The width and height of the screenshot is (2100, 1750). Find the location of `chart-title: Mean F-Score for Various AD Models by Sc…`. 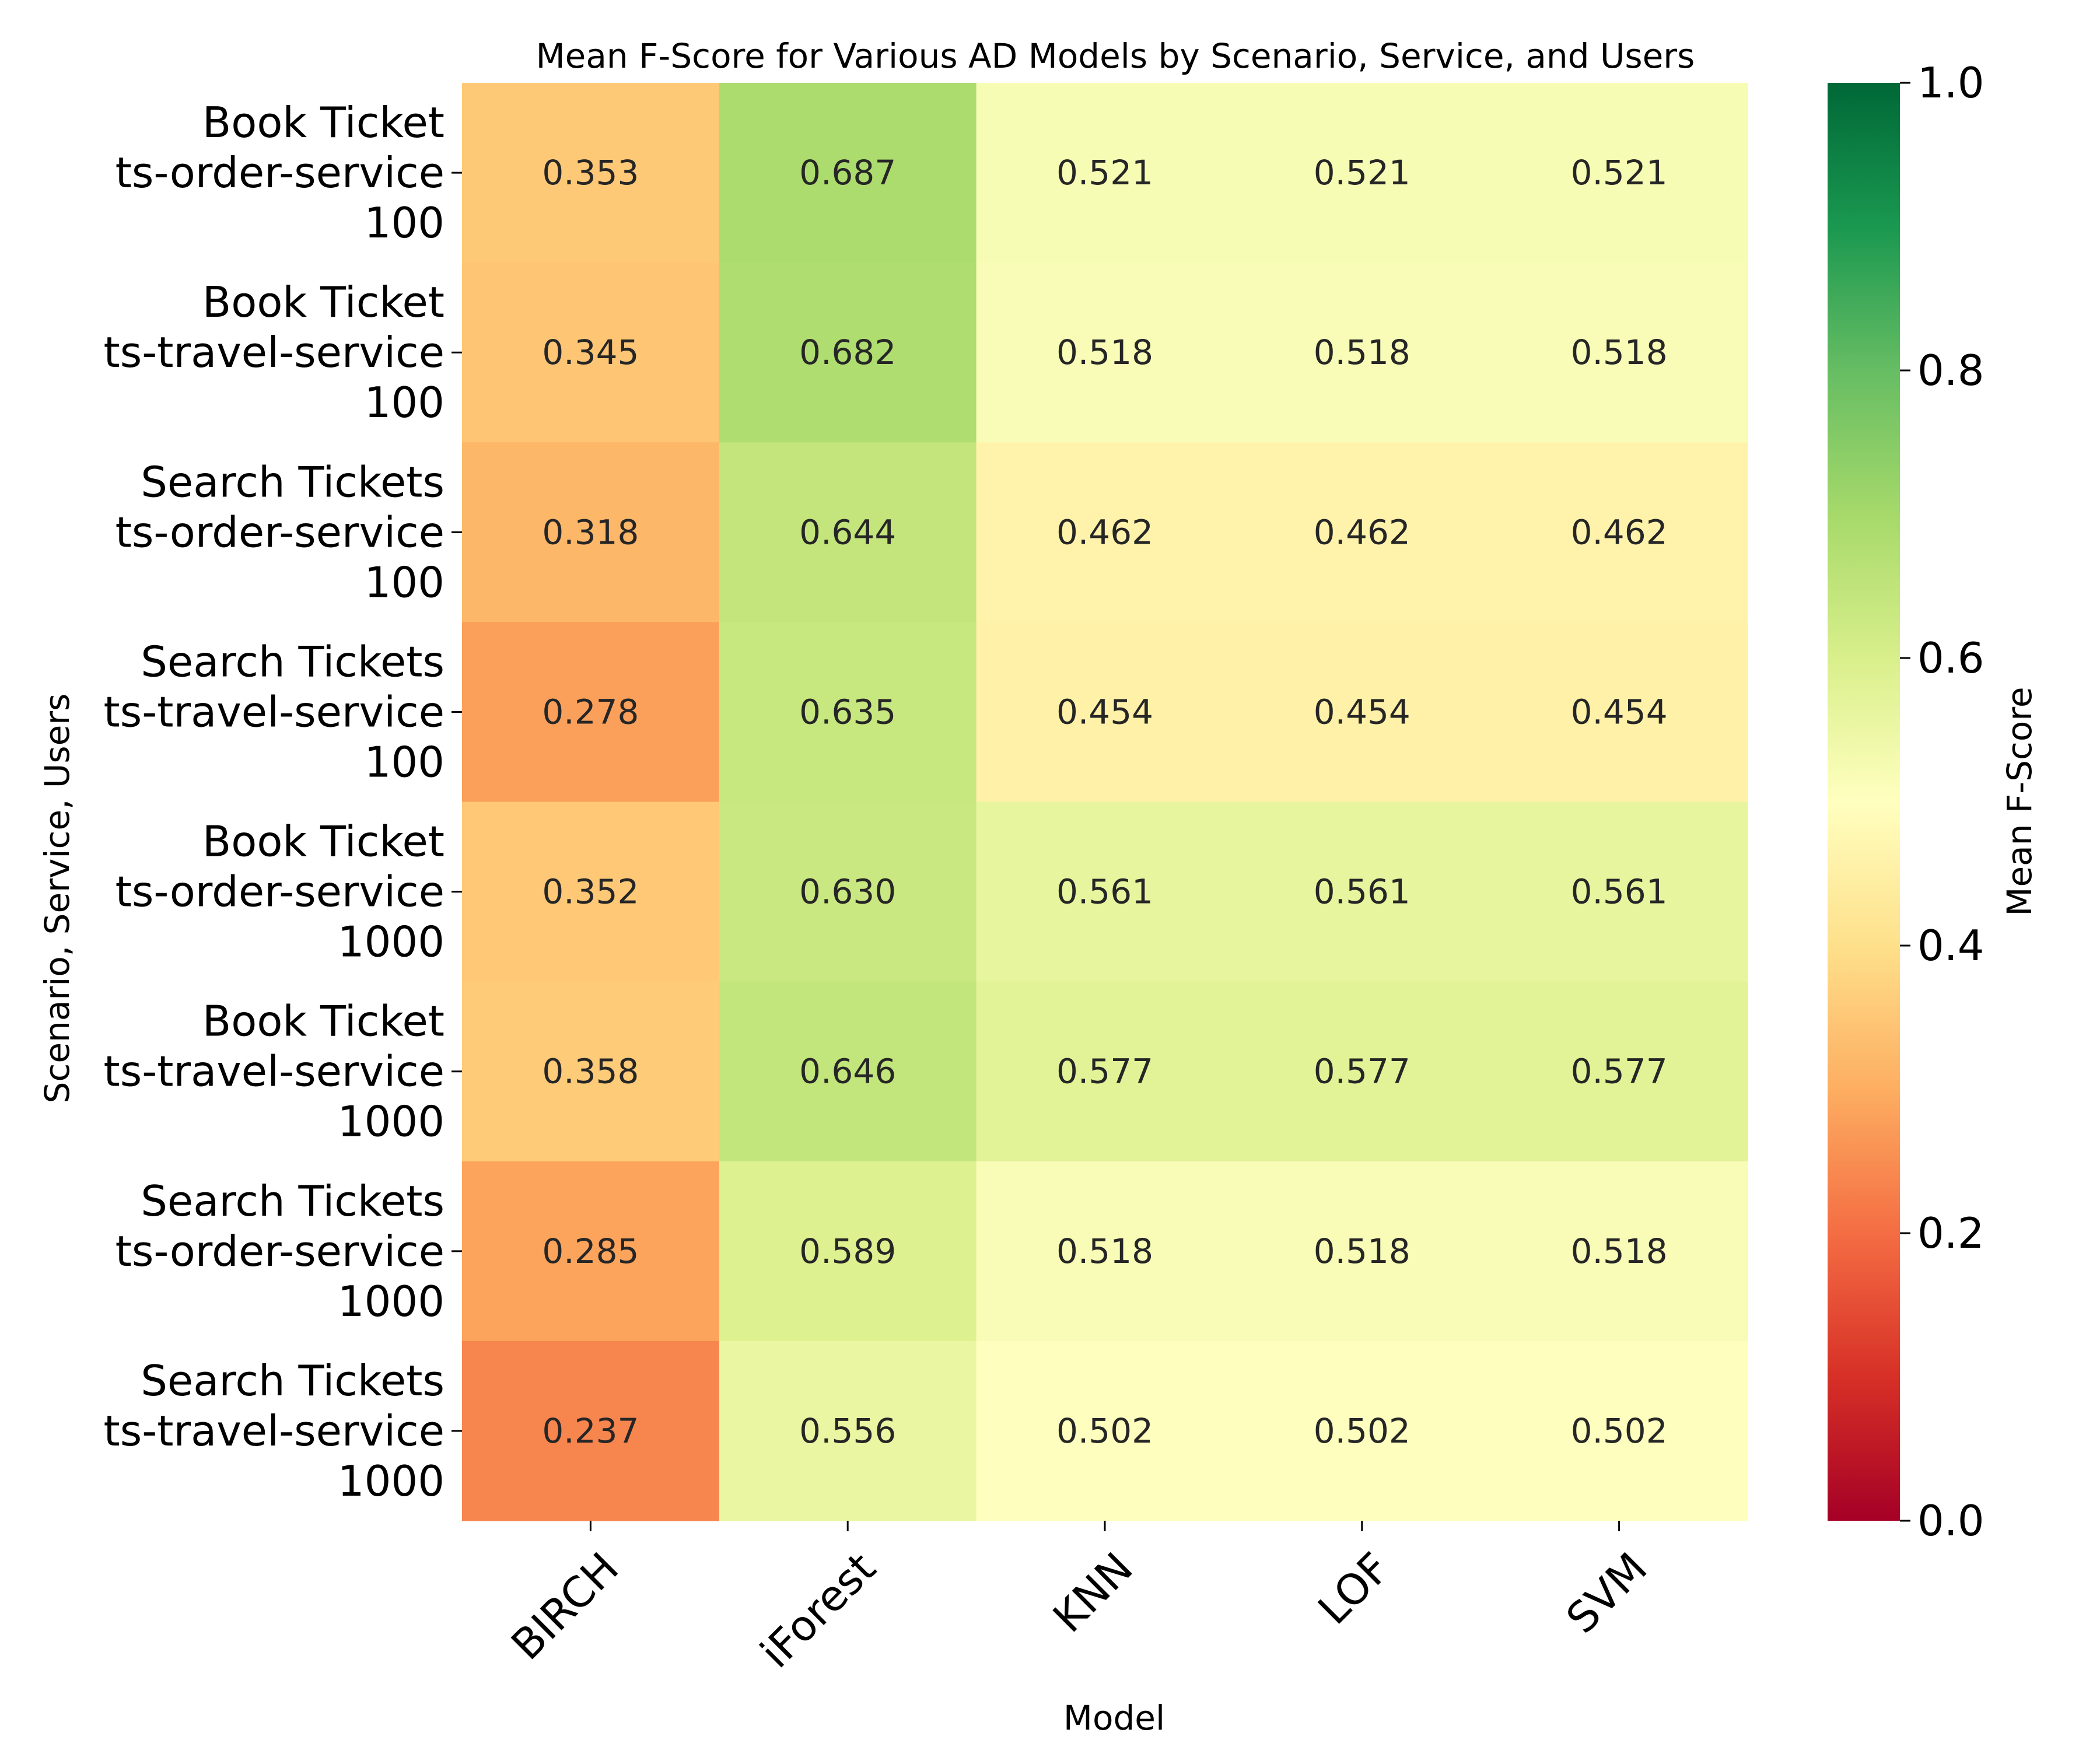

chart-title: Mean F-Score for Various AD Models by Sc… is located at coordinates (1115, 56).